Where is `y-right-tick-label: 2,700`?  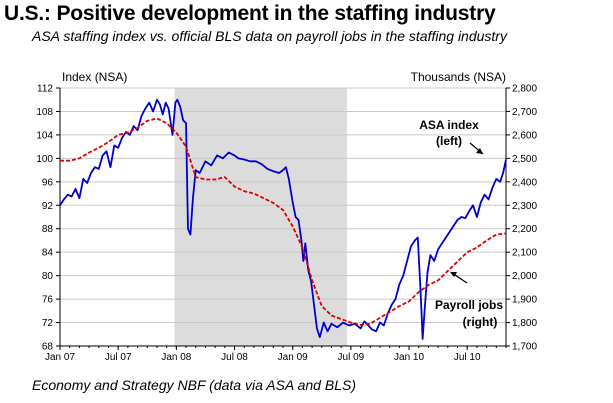 y-right-tick-label: 2,700 is located at coordinates (524, 112).